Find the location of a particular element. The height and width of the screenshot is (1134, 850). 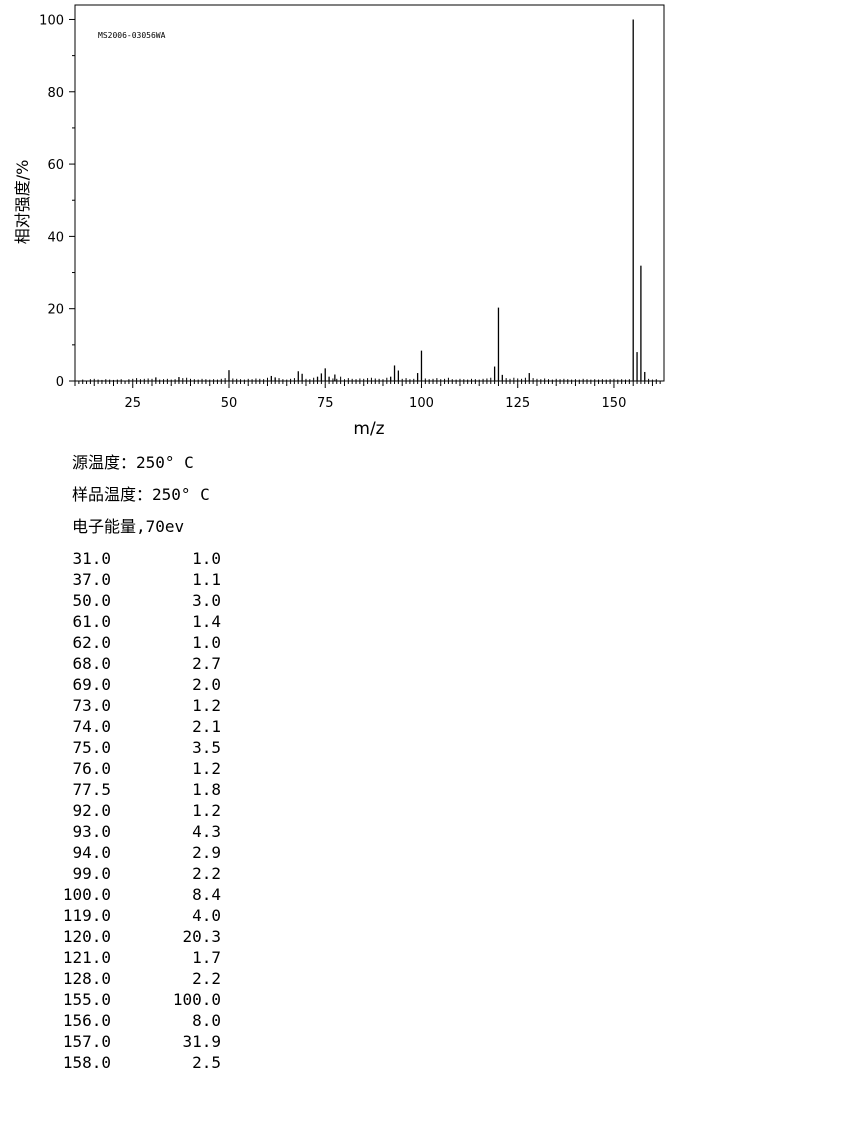

peak-mz-value: 93.0 is located at coordinates (91, 831).